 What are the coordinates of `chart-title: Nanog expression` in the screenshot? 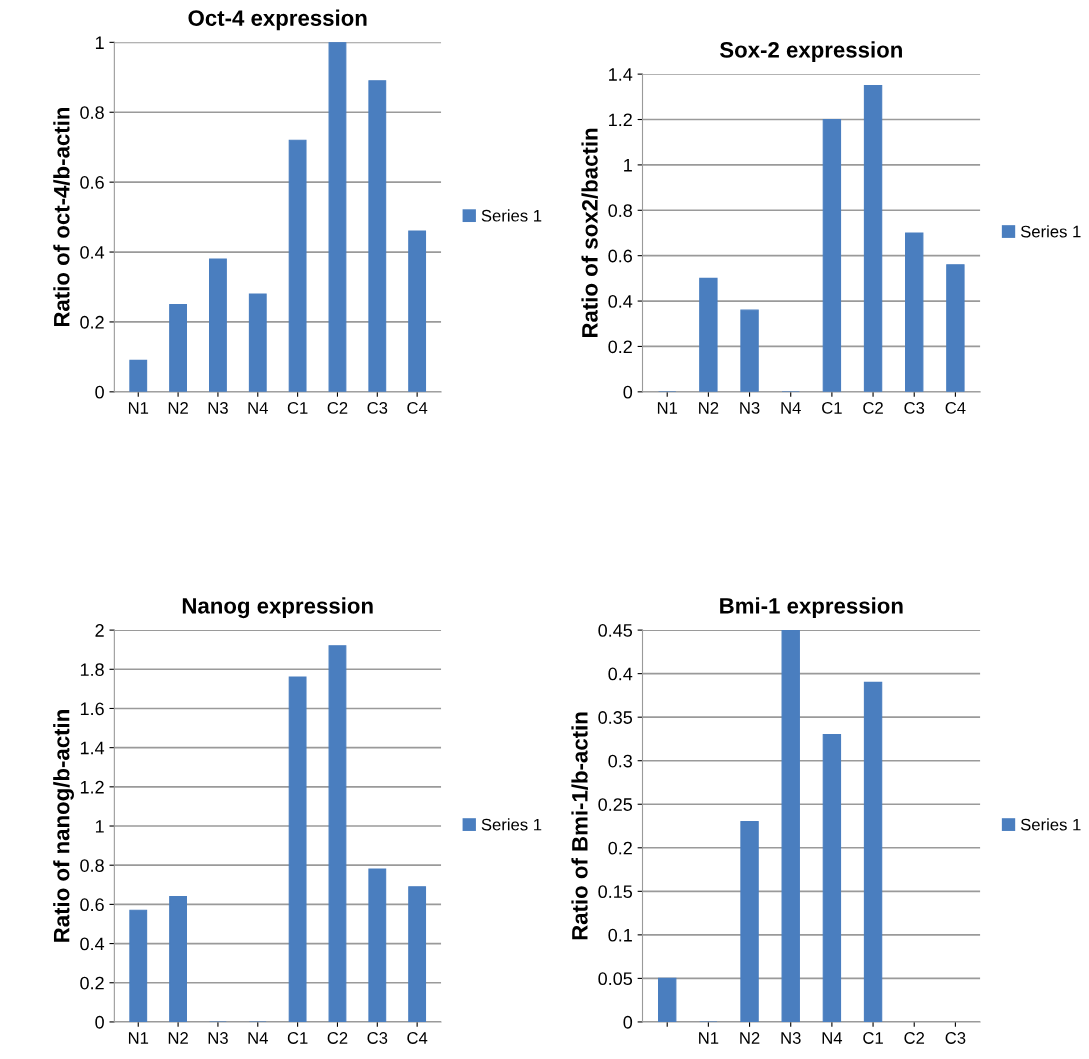 It's located at (277, 608).